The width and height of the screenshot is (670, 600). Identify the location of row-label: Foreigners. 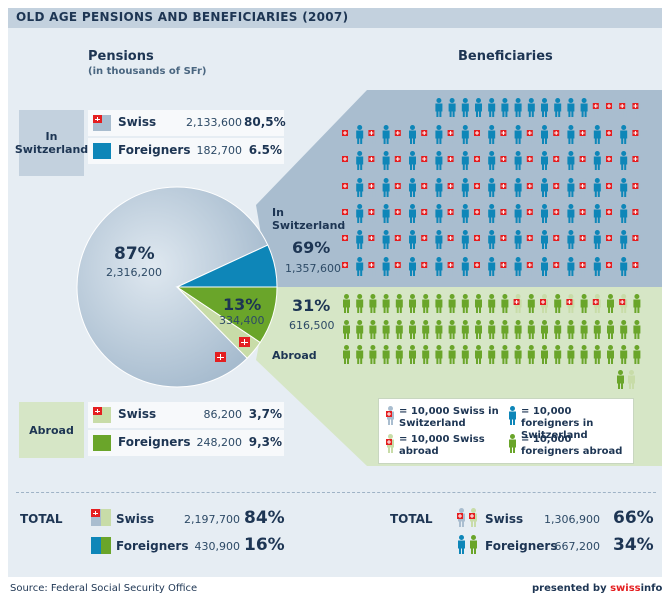
(154, 150).